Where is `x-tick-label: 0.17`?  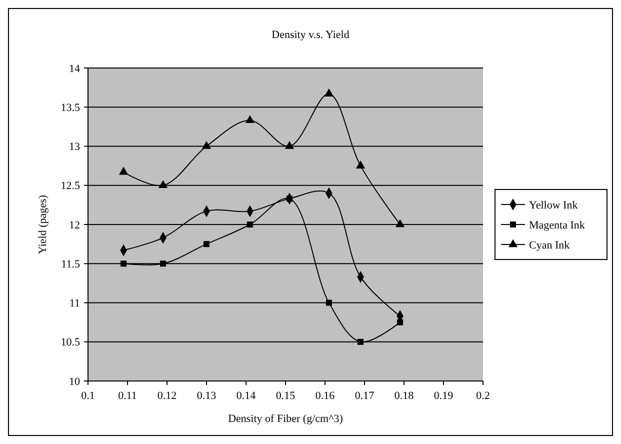
x-tick-label: 0.17 is located at coordinates (364, 396).